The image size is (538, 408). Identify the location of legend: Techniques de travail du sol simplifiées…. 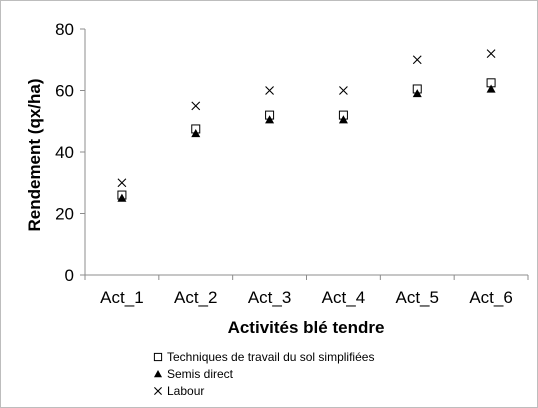
(263, 374).